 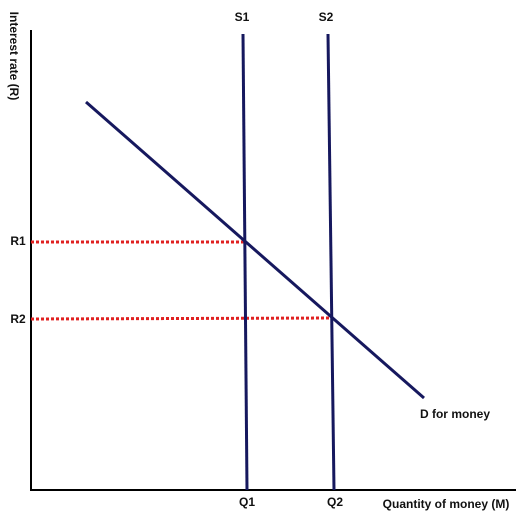 What do you see at coordinates (181, 318) in the screenshot?
I see `r2-guide` at bounding box center [181, 318].